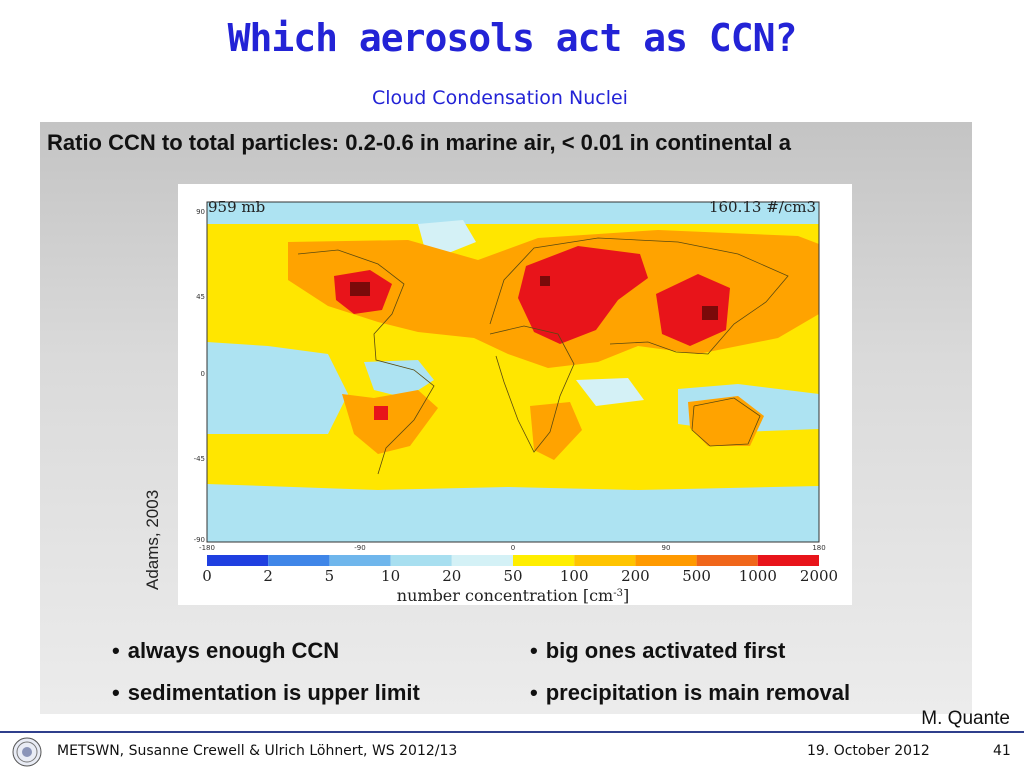 This screenshot has width=1024, height=771. I want to click on antarctic-clean-air, so click(513, 526).